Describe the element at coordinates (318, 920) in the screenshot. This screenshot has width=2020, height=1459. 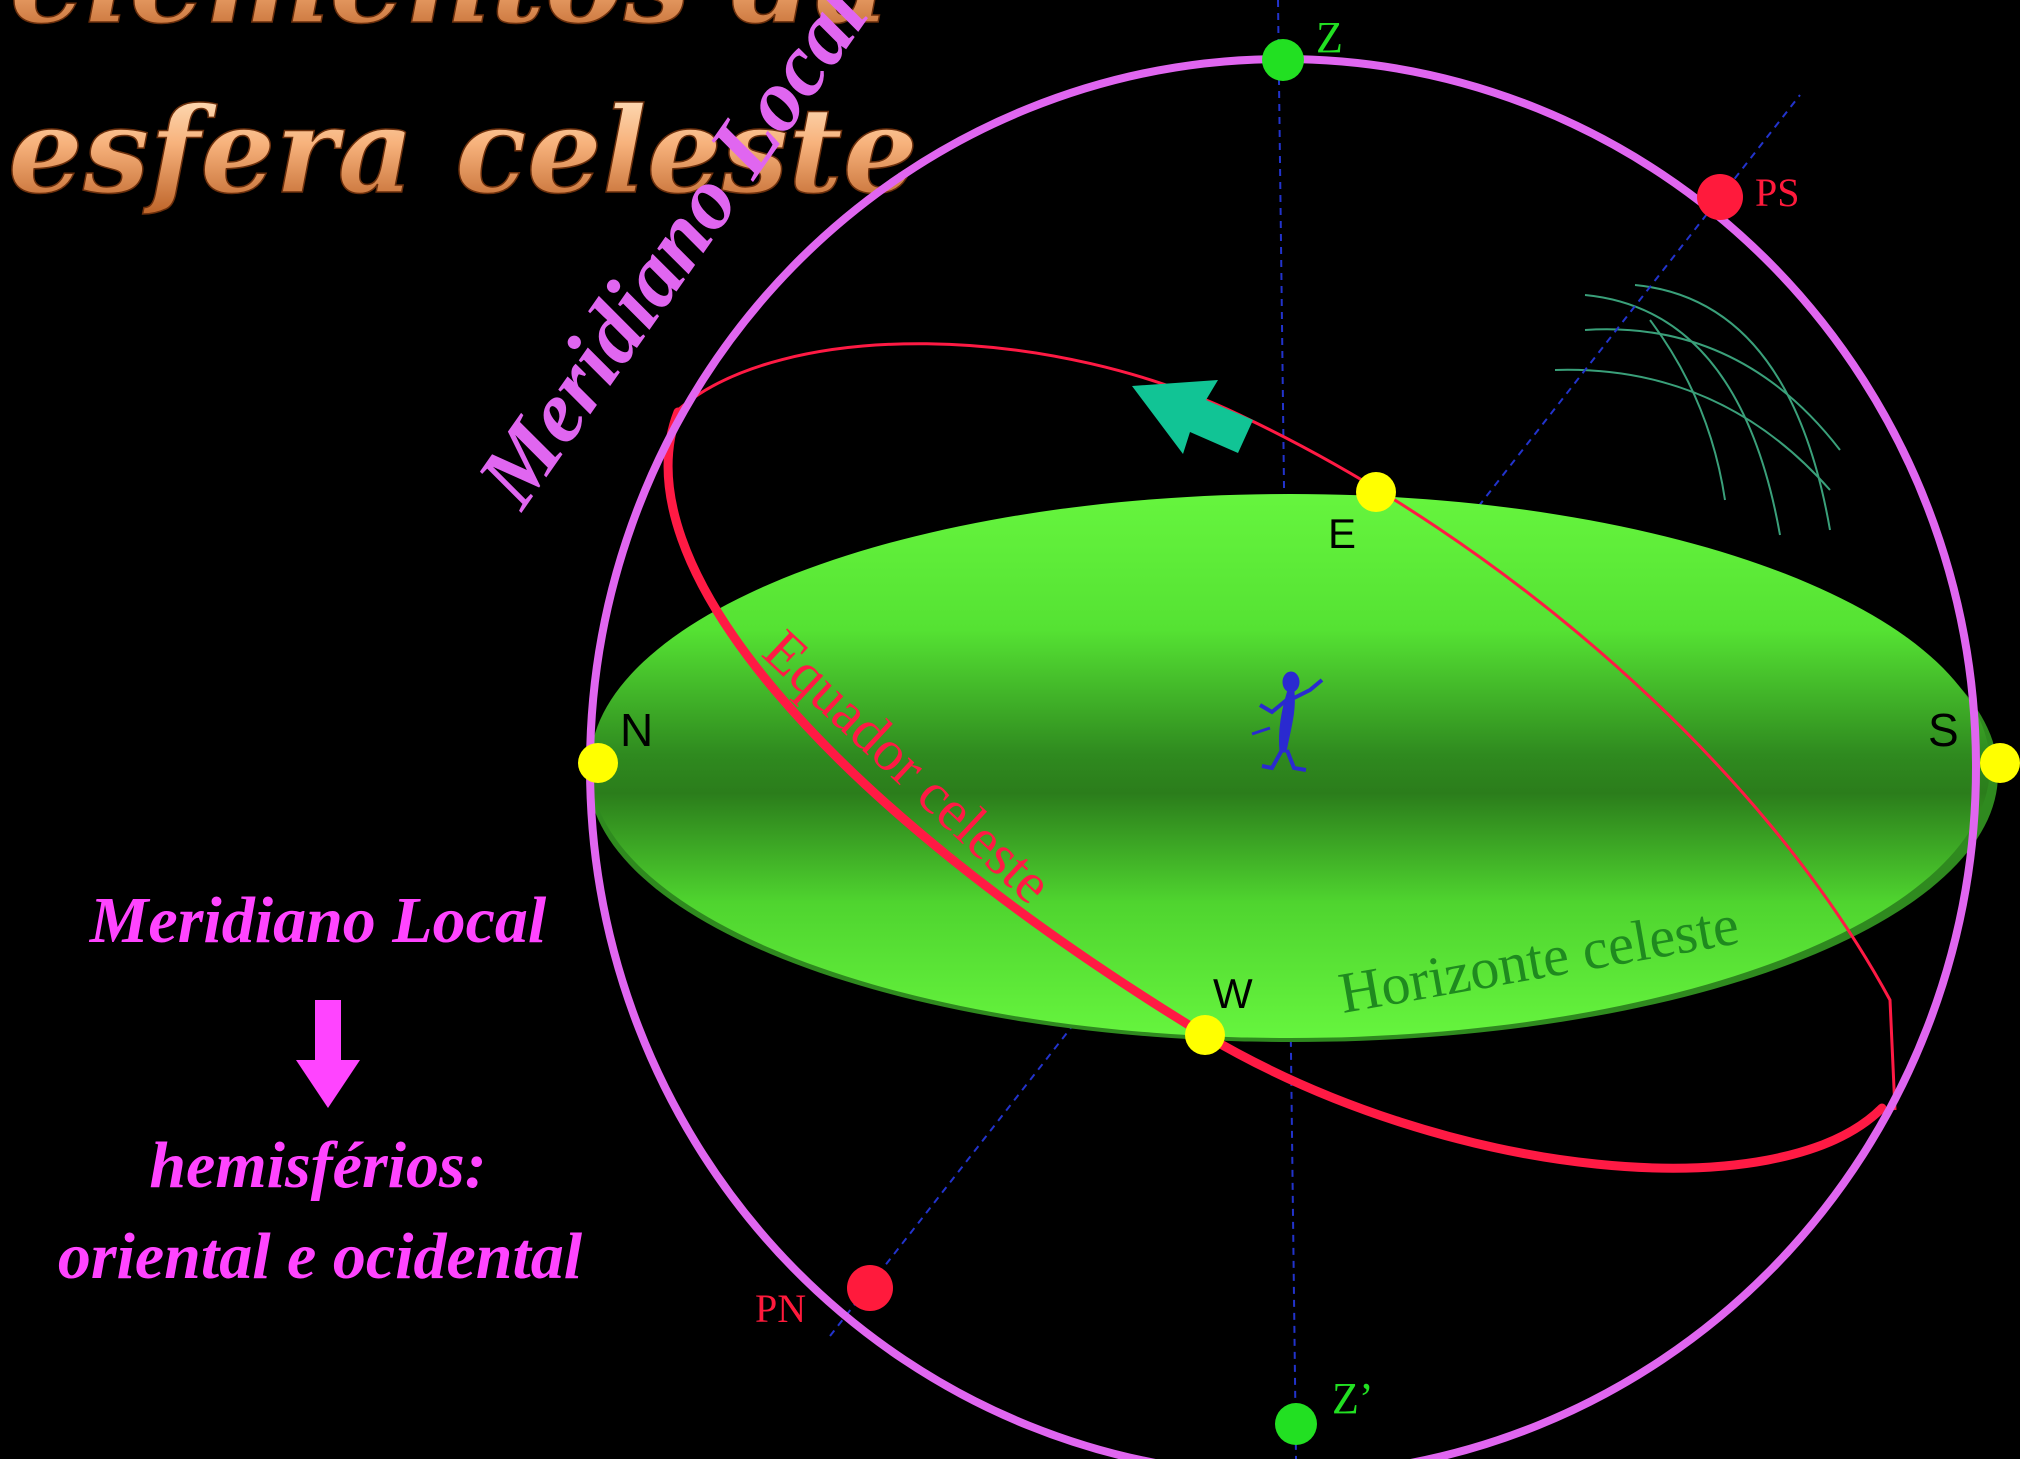
I see `side-heading: Meridiano Local` at that location.